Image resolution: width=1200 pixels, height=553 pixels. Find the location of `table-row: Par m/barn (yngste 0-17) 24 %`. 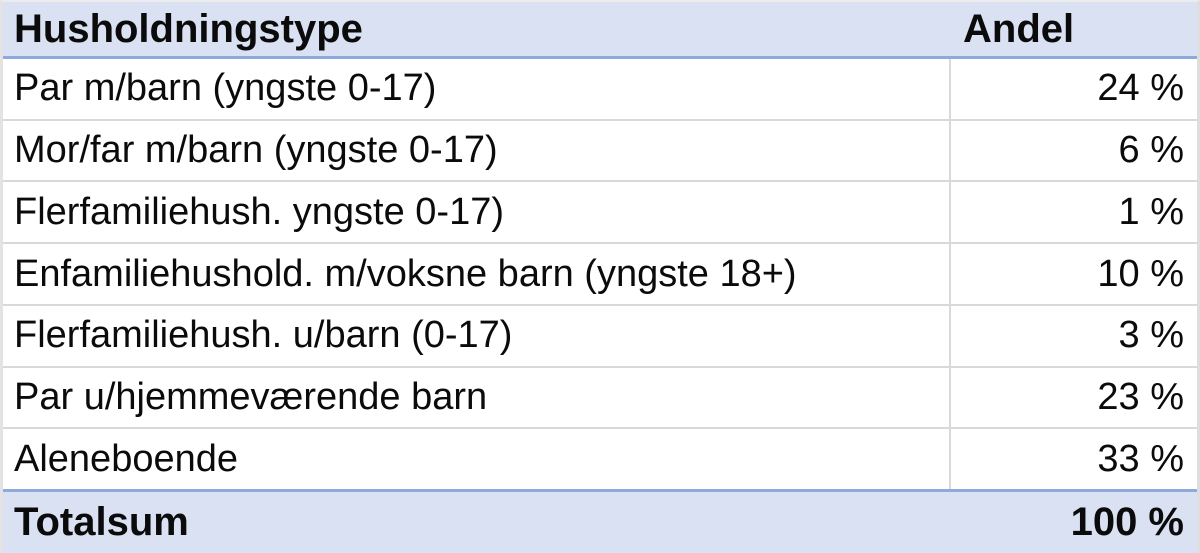

table-row: Par m/barn (yngste 0-17) 24 % is located at coordinates (600, 90).